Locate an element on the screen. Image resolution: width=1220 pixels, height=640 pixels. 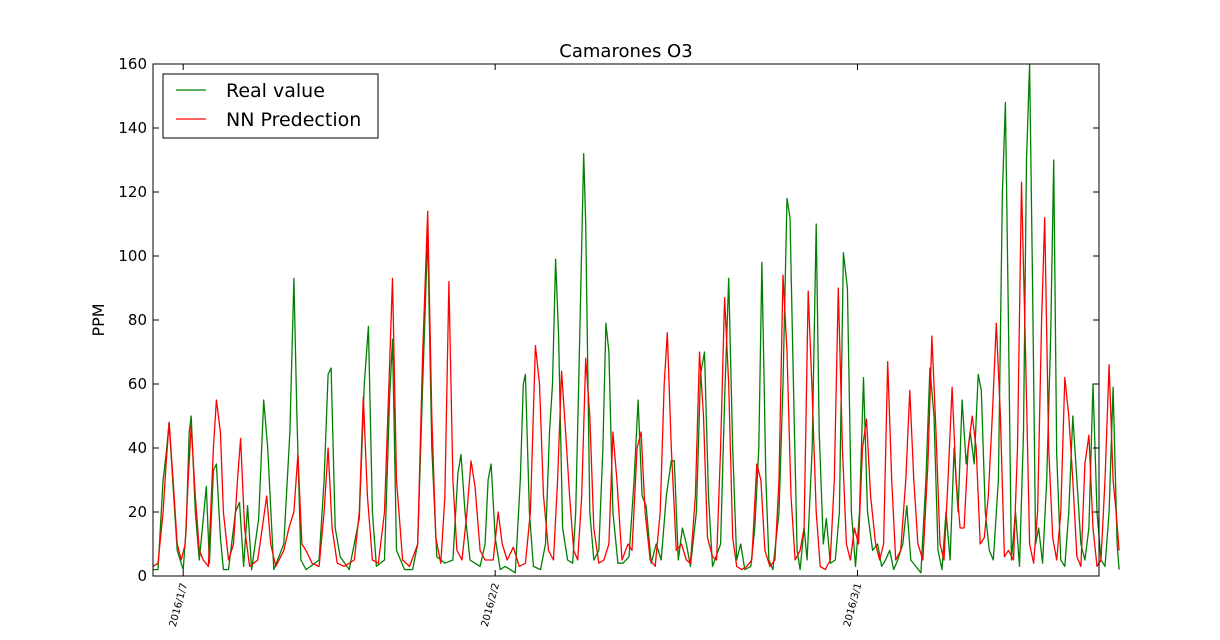
y-tick-label: 40 is located at coordinates (137, 448).